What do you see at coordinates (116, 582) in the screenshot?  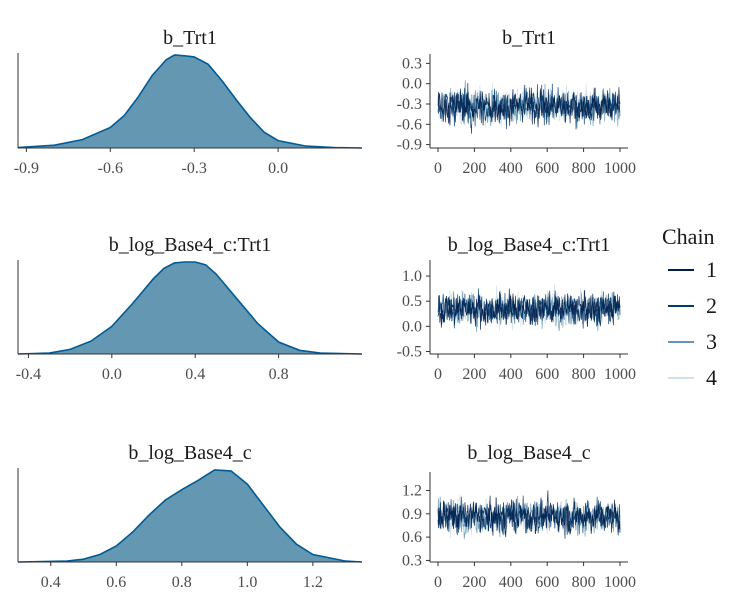 I see `x-tick-label: 0.6` at bounding box center [116, 582].